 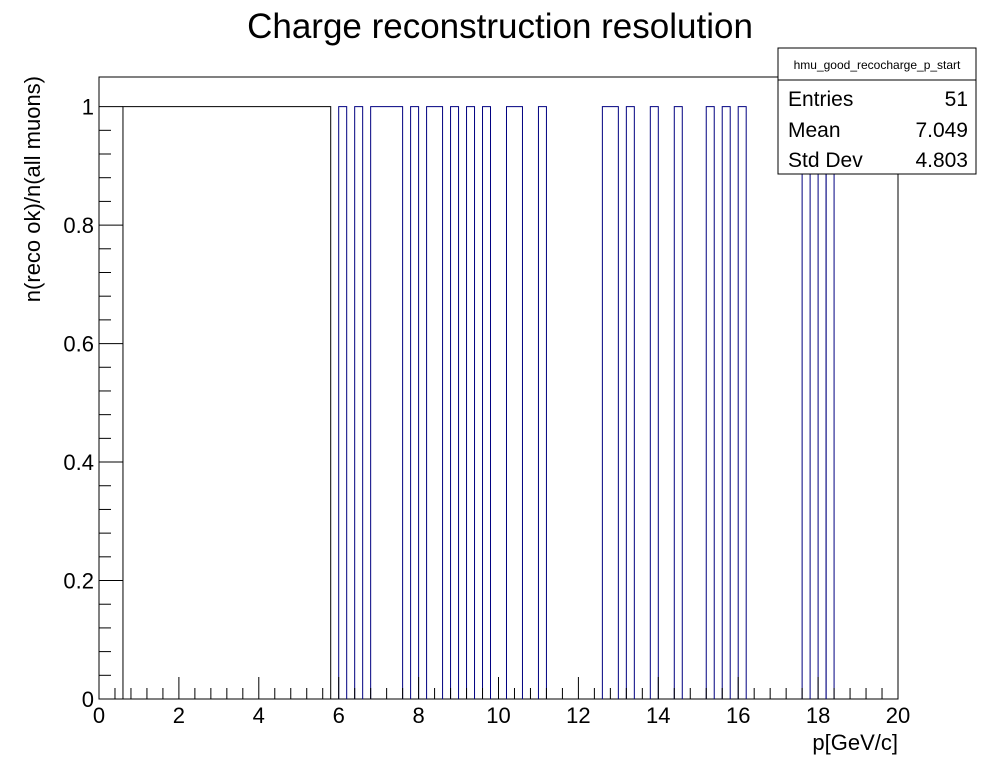 I want to click on x-tick-label: 16, so click(x=738, y=715).